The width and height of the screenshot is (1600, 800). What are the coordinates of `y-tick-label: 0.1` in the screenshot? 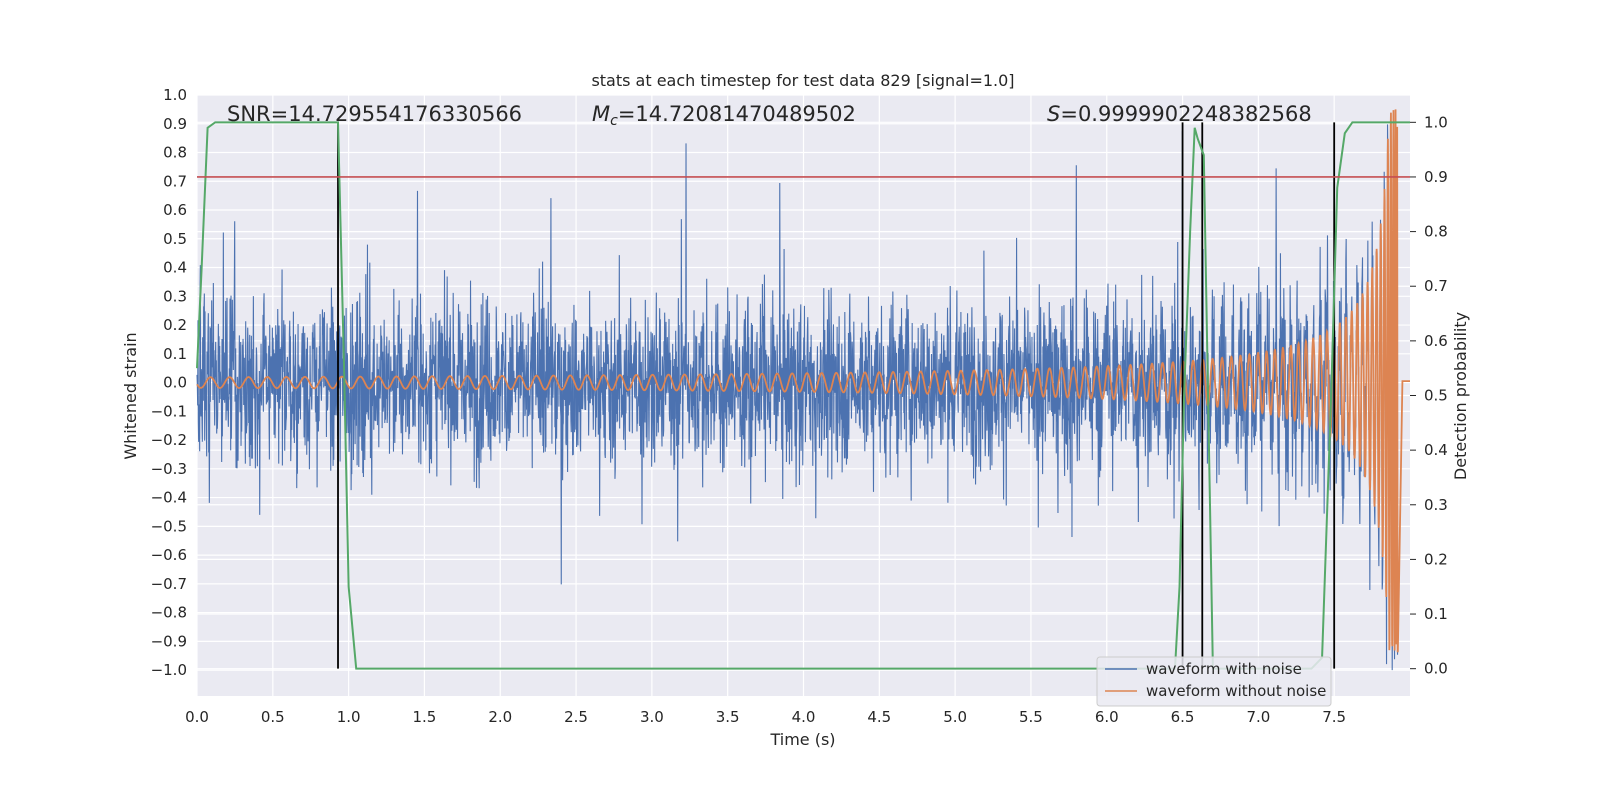 It's located at (175, 354).